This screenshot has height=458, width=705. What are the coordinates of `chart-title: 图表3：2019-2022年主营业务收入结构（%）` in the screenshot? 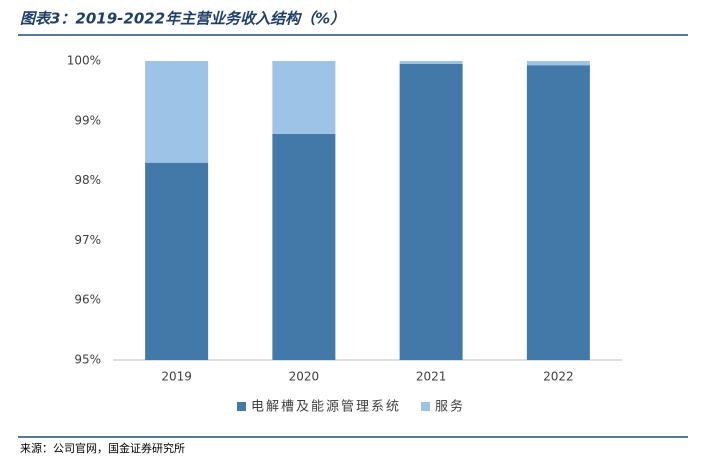 It's located at (182, 19).